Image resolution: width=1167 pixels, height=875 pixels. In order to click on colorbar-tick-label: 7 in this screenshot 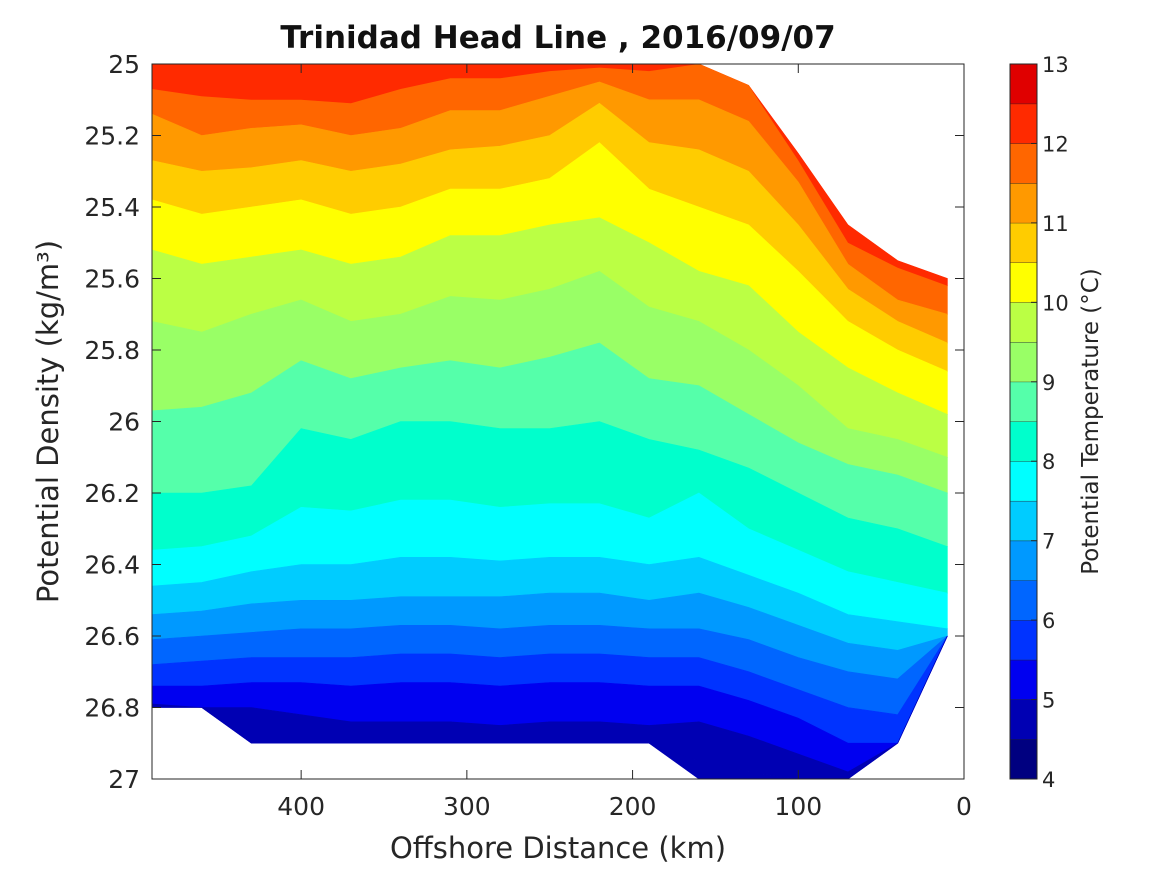, I will do `click(1048, 542)`.